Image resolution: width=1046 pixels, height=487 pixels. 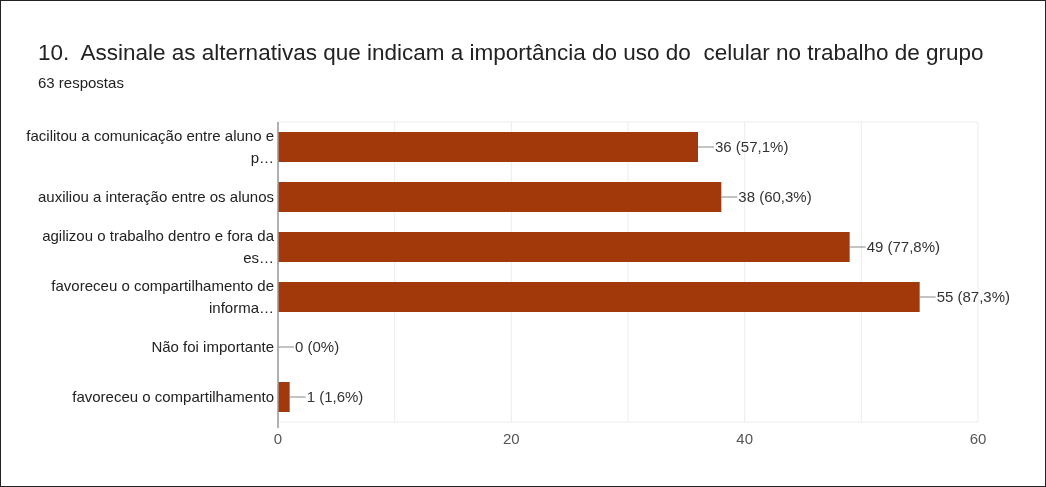 I want to click on x-tick-label: 60, so click(x=978, y=438).